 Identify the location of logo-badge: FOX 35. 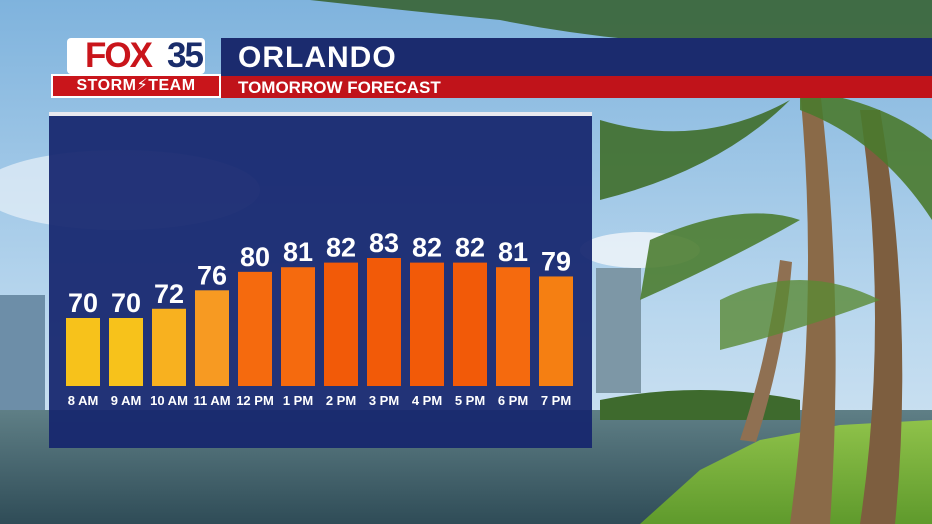
(136, 55).